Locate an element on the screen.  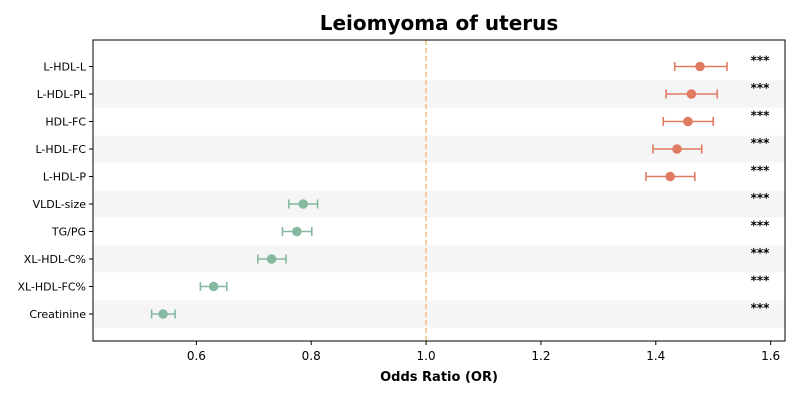
x-tick-label: 0.8 is located at coordinates (311, 356).